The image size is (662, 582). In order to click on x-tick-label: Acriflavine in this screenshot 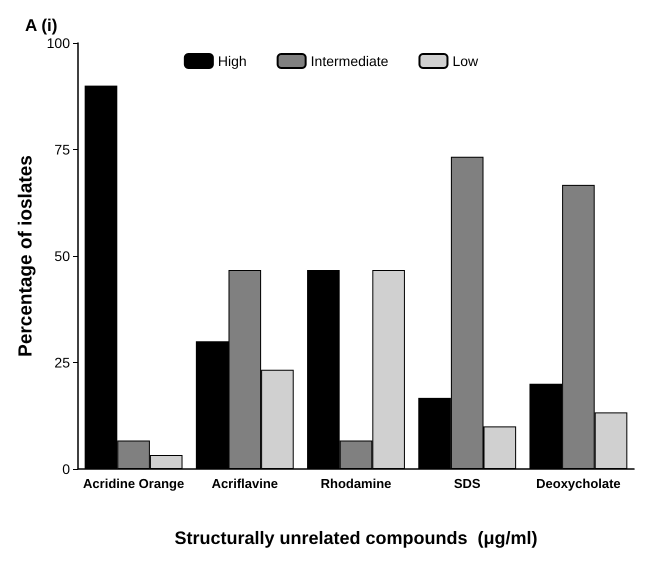, I will do `click(245, 483)`.